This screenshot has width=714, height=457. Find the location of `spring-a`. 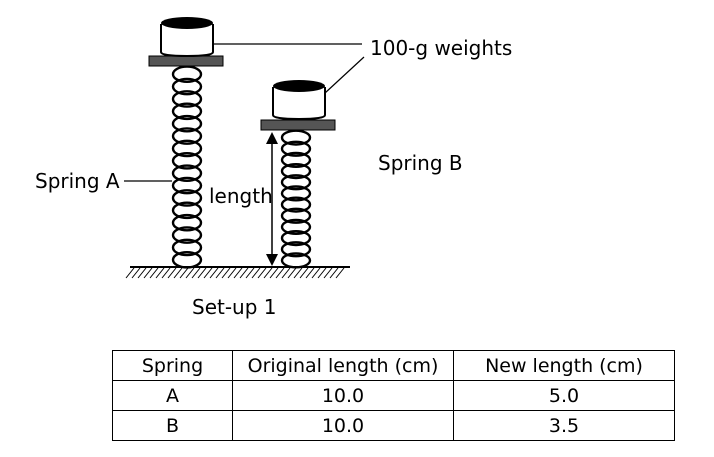

spring-a is located at coordinates (186, 143).